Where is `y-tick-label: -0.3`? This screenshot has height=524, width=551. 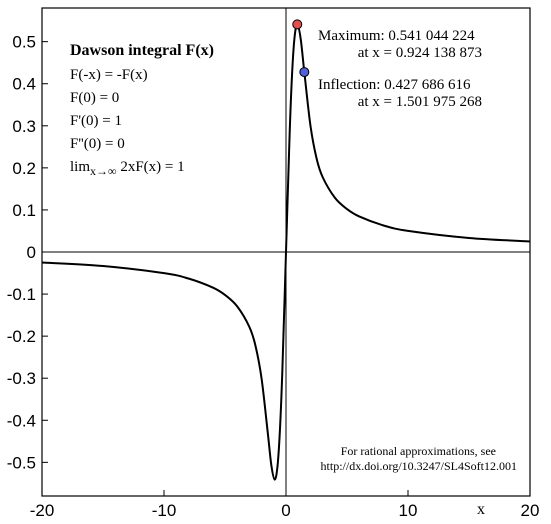 y-tick-label: -0.3 is located at coordinates (21, 378).